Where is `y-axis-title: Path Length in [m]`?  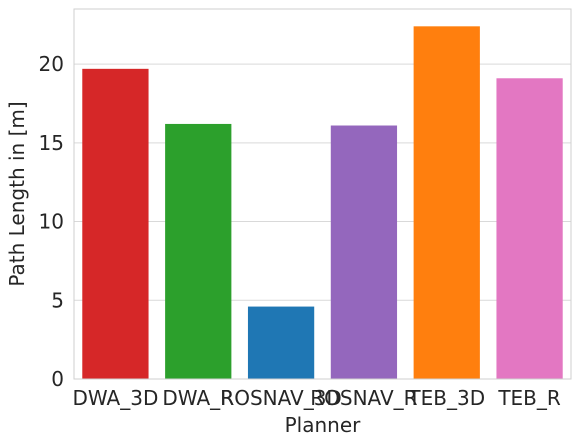
y-axis-title: Path Length in [m] is located at coordinates (17, 193).